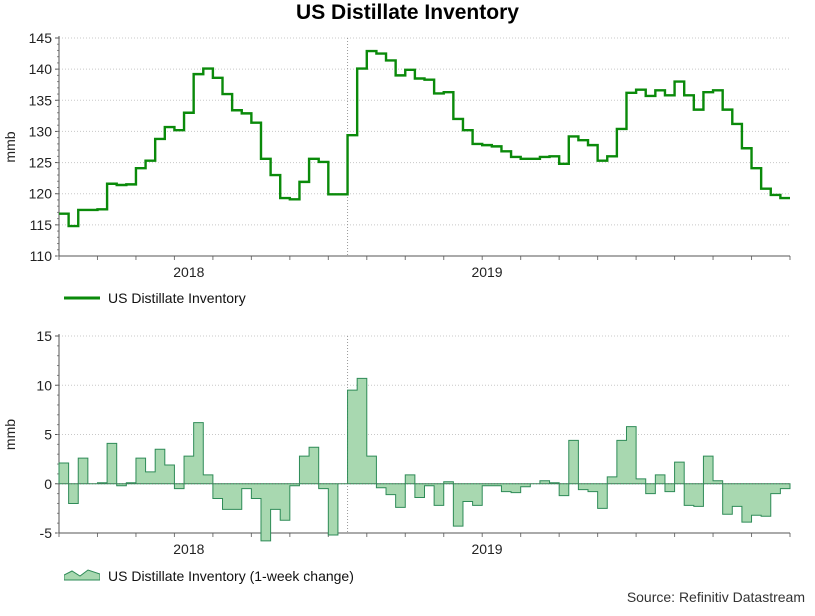 This screenshot has width=815, height=616. What do you see at coordinates (41, 69) in the screenshot?
I see `level-y-tick-label: 140` at bounding box center [41, 69].